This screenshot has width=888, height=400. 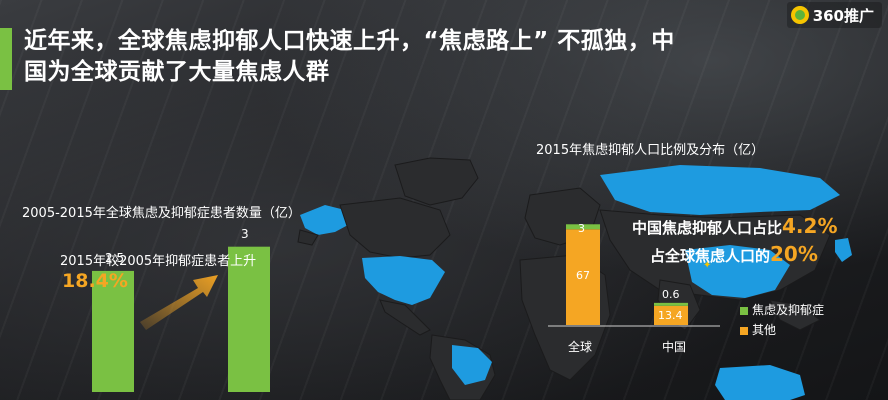 I want to click on bar-2005, so click(x=113, y=331).